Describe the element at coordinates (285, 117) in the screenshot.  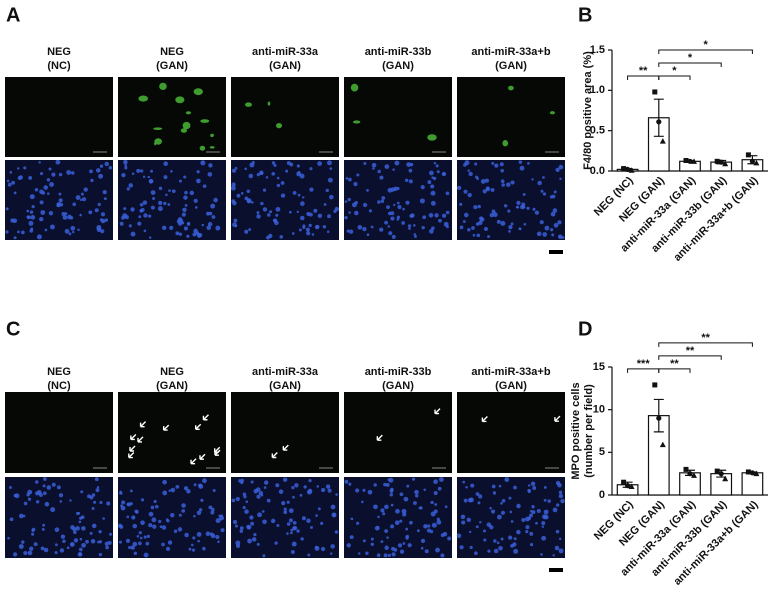
I see `fluorescence-image` at that location.